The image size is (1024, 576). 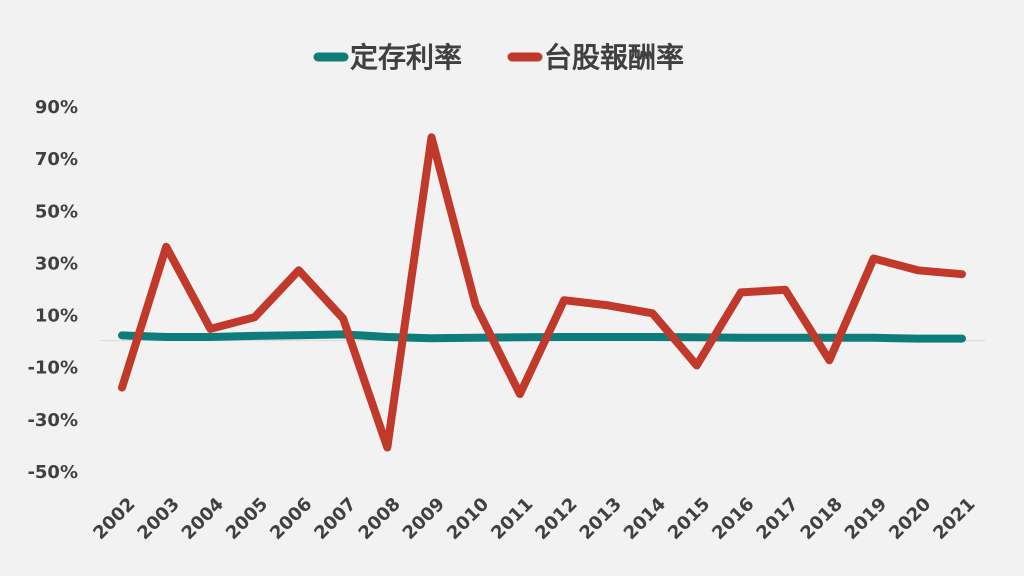 What do you see at coordinates (114, 519) in the screenshot?
I see `x-tick-label: 2002` at bounding box center [114, 519].